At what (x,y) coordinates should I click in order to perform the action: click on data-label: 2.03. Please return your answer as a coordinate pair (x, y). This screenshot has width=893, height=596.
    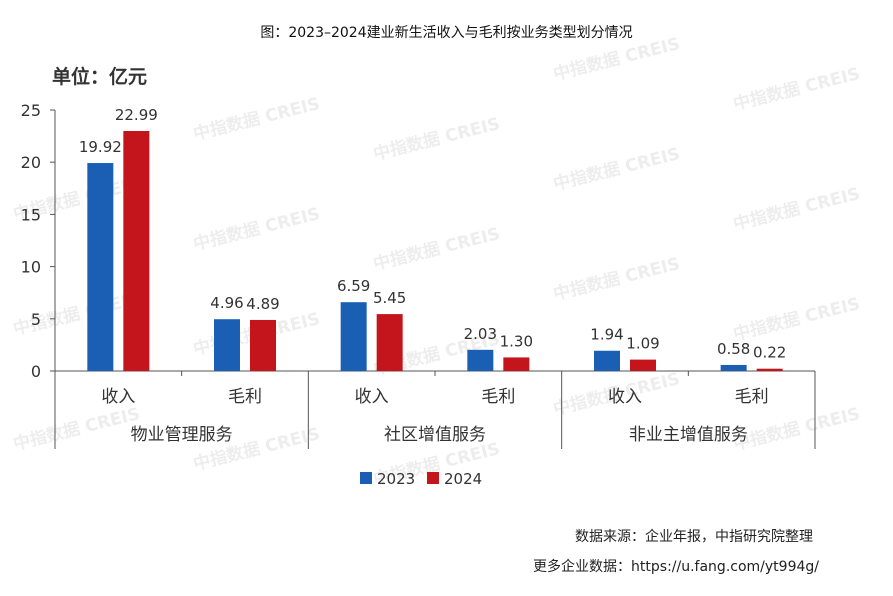
    Looking at the image, I should click on (480, 334).